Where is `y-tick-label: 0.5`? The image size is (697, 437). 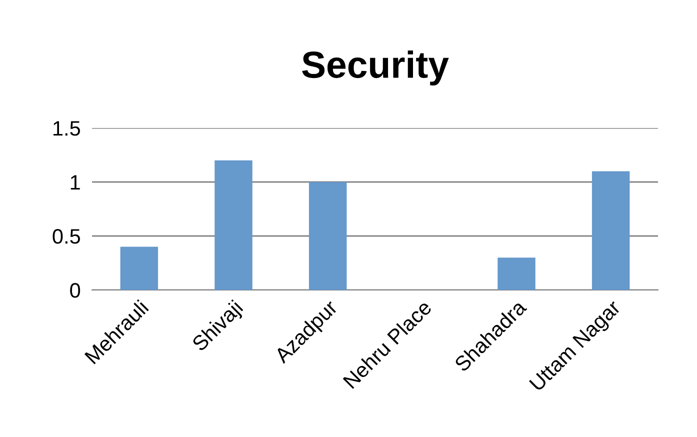
y-tick-label: 0.5 is located at coordinates (66, 236).